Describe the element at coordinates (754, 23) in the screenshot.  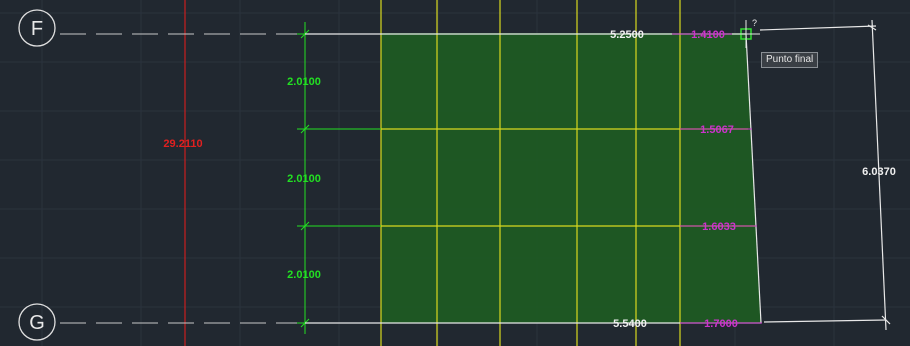
I see `cursor-question-mark: ?` at that location.